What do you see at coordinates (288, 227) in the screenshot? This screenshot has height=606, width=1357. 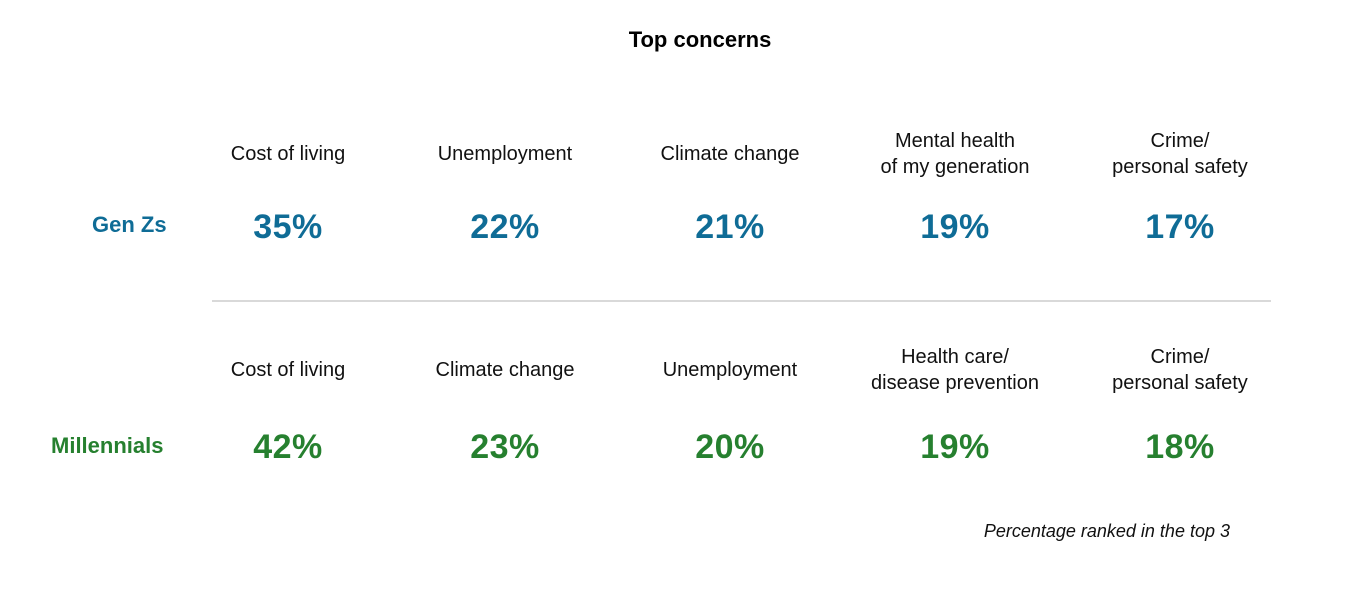 I see `percentage-value: 35%` at bounding box center [288, 227].